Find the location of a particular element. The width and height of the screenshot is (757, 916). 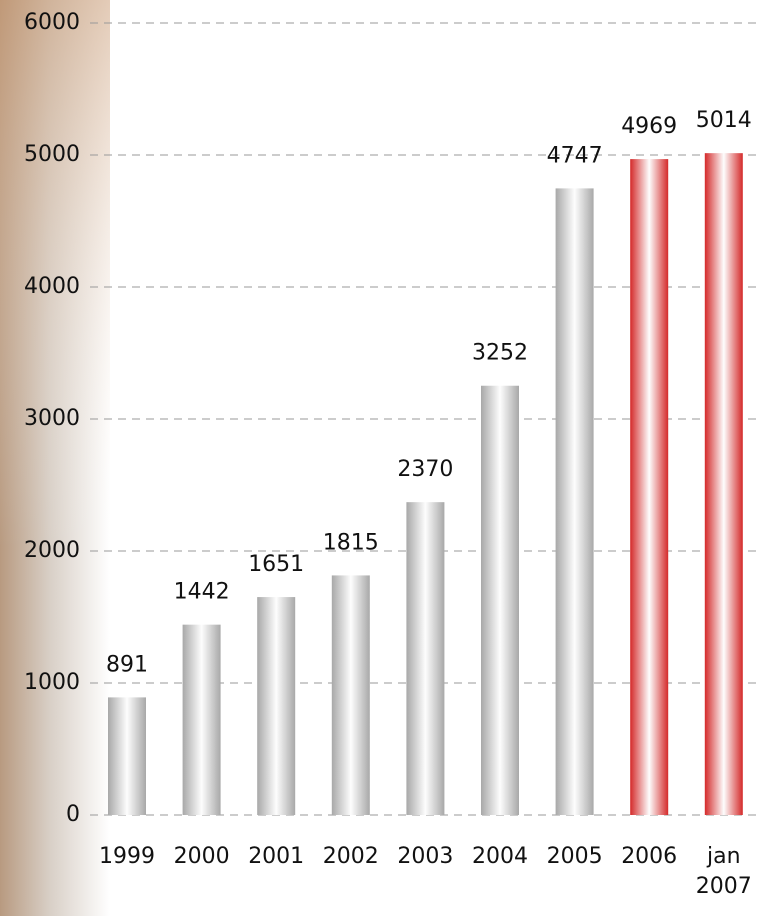

value-label: 1442 is located at coordinates (202, 592).